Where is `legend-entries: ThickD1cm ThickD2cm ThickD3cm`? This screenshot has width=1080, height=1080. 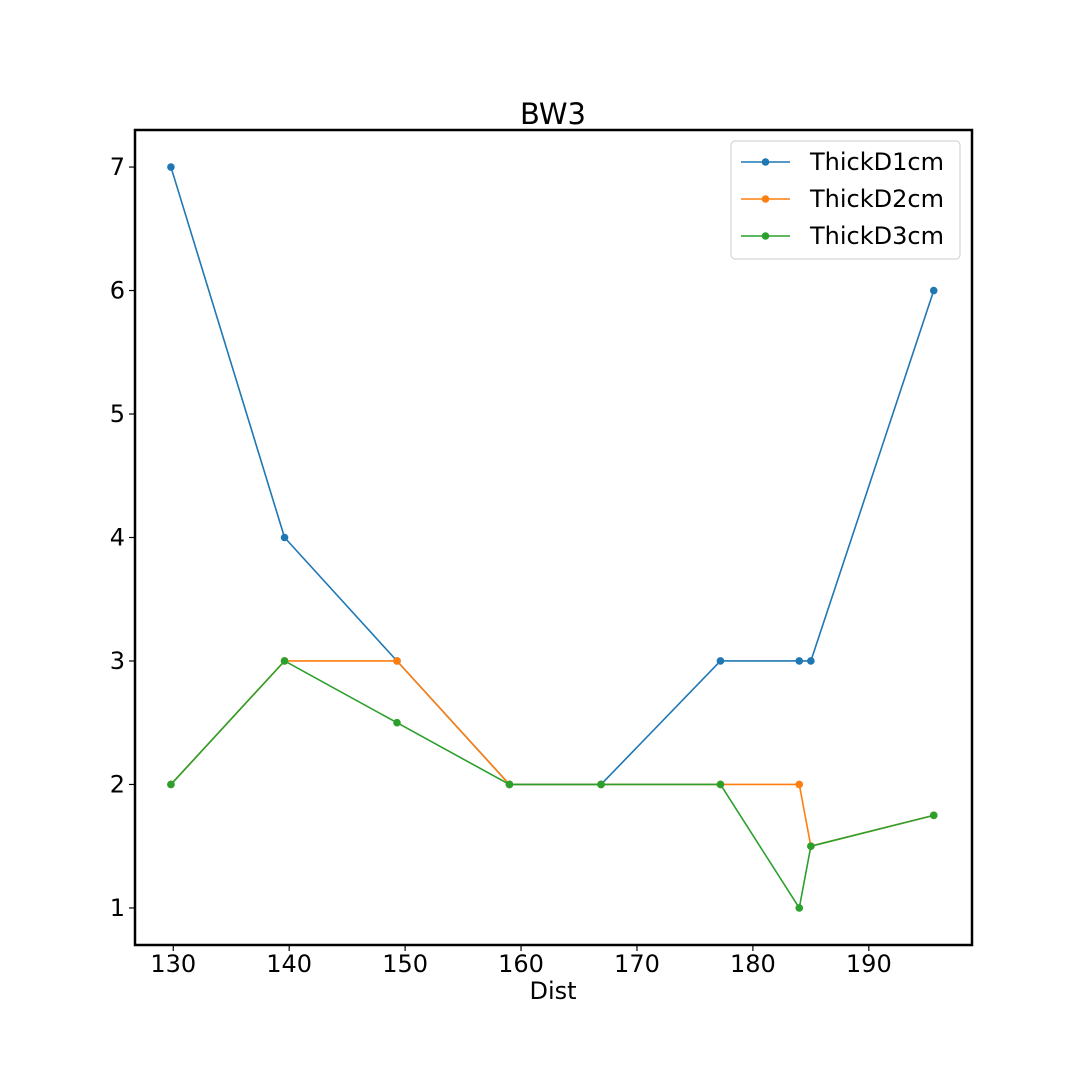
legend-entries: ThickD1cm ThickD2cm ThickD3cm is located at coordinates (842, 199).